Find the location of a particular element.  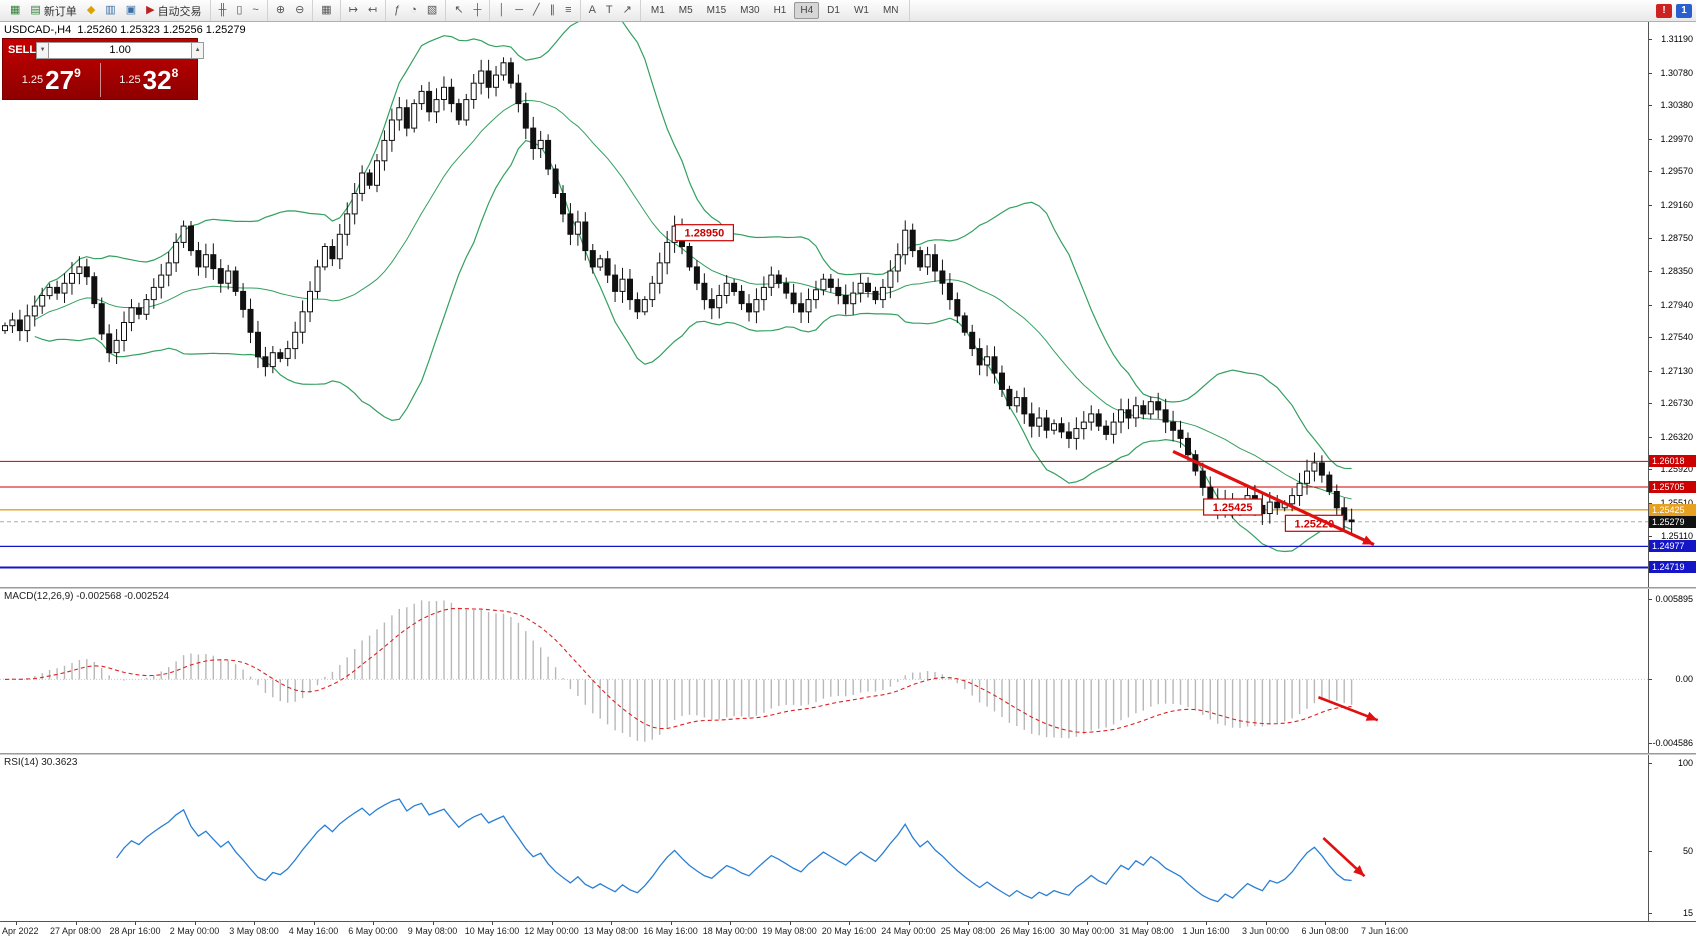

metaeditor-icon: ◆ is located at coordinates (91, 11).